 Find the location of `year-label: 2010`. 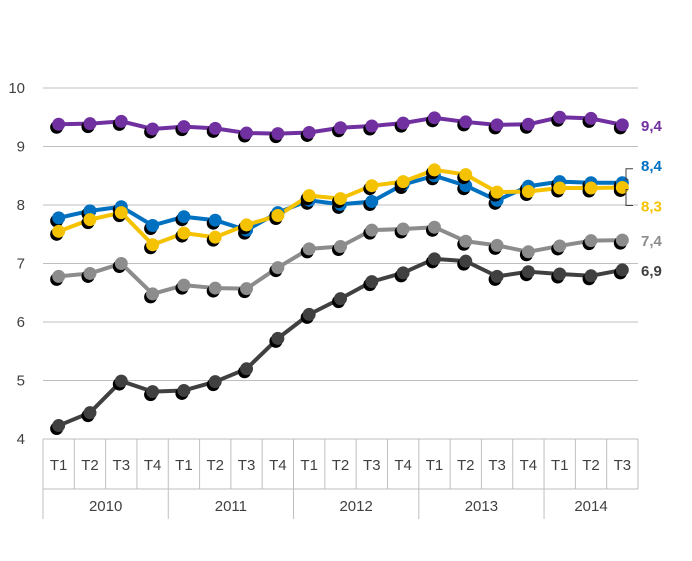

year-label: 2010 is located at coordinates (105, 506).